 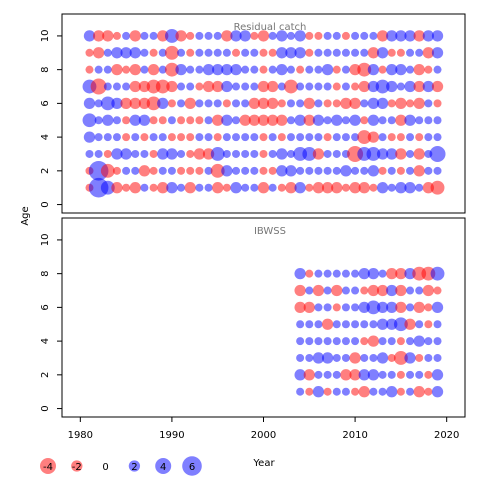 What do you see at coordinates (45, 69) in the screenshot?
I see `y-tick-label: 8` at bounding box center [45, 69].